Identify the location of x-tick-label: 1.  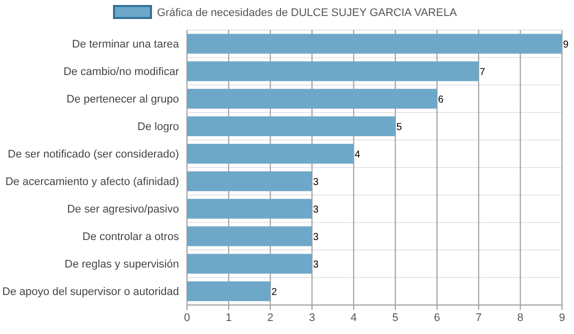
(229, 318).